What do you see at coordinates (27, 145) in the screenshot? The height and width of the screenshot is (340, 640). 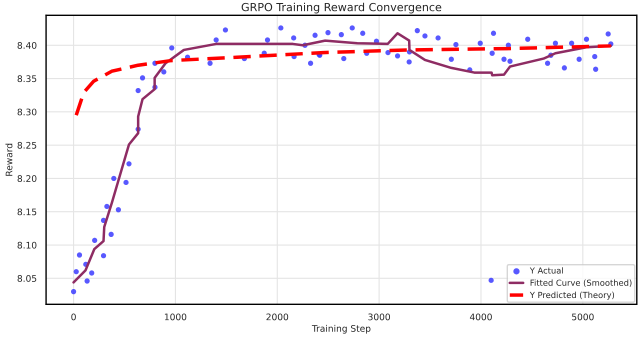 I see `y-tick-label: 8.25` at bounding box center [27, 145].